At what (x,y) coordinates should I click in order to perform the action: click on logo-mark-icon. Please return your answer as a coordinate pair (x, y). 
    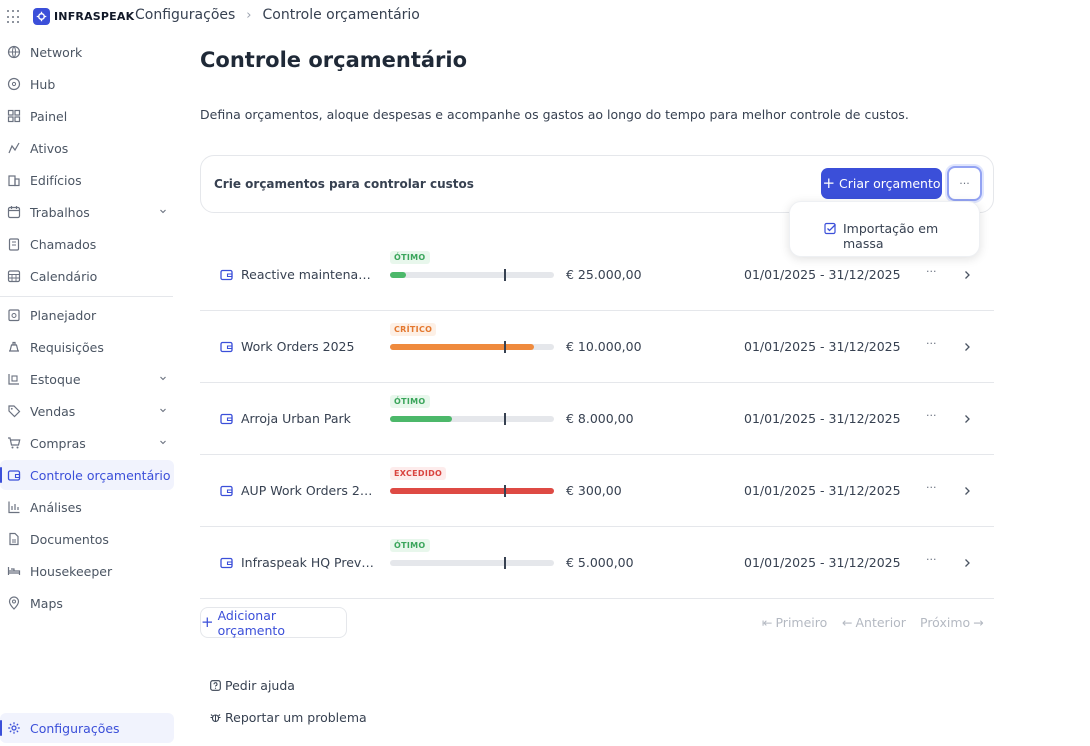
    Looking at the image, I should click on (41, 16).